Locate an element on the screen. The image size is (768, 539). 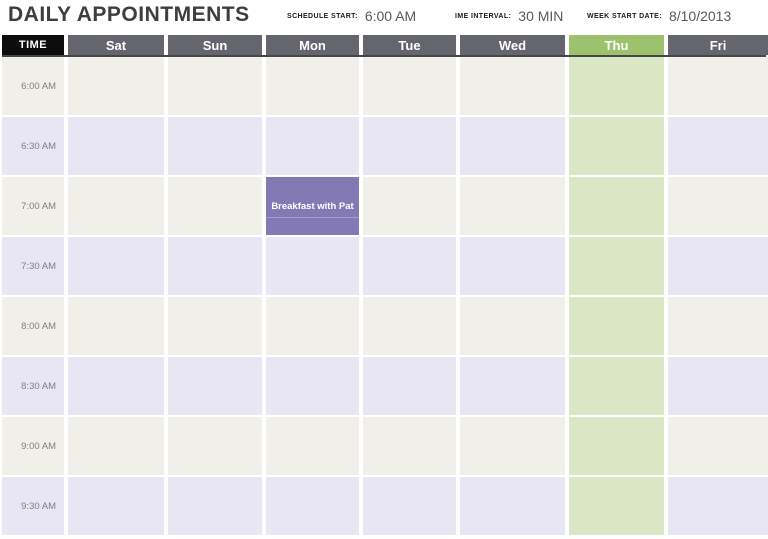
day-header-thu: Thu is located at coordinates (616, 45).